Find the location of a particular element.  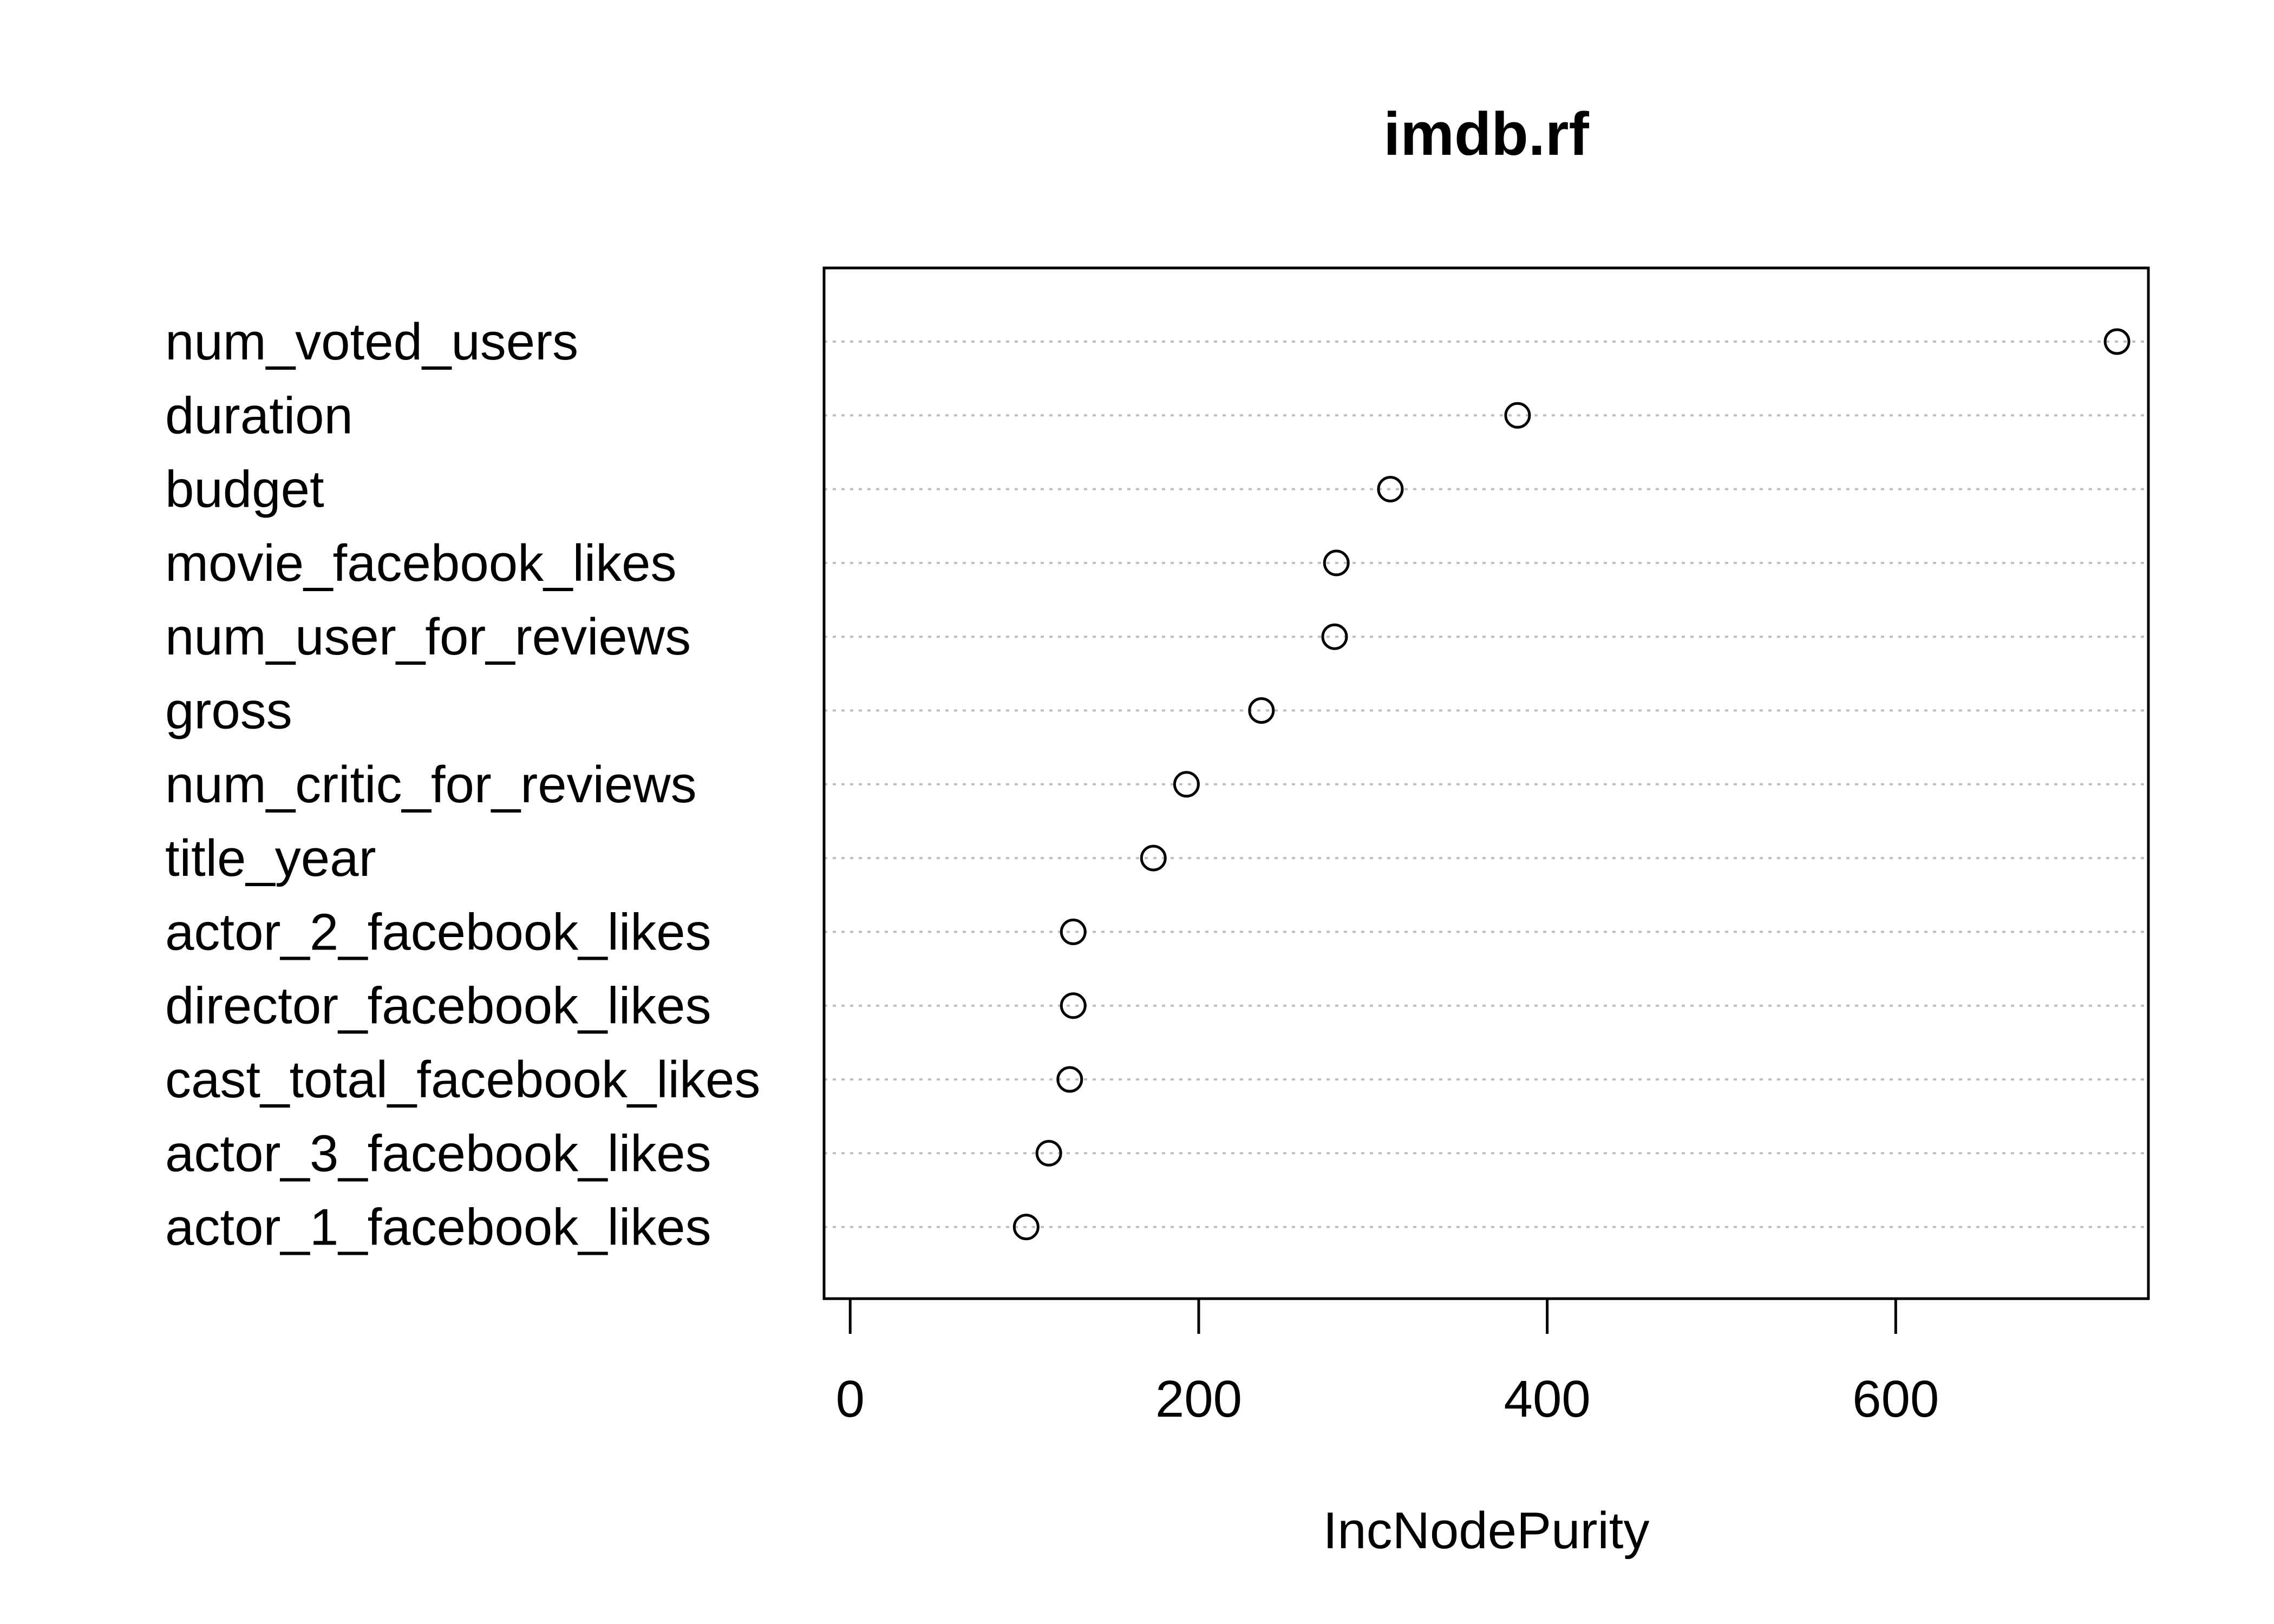

category-label: director_facebook_likes is located at coordinates (438, 1006).